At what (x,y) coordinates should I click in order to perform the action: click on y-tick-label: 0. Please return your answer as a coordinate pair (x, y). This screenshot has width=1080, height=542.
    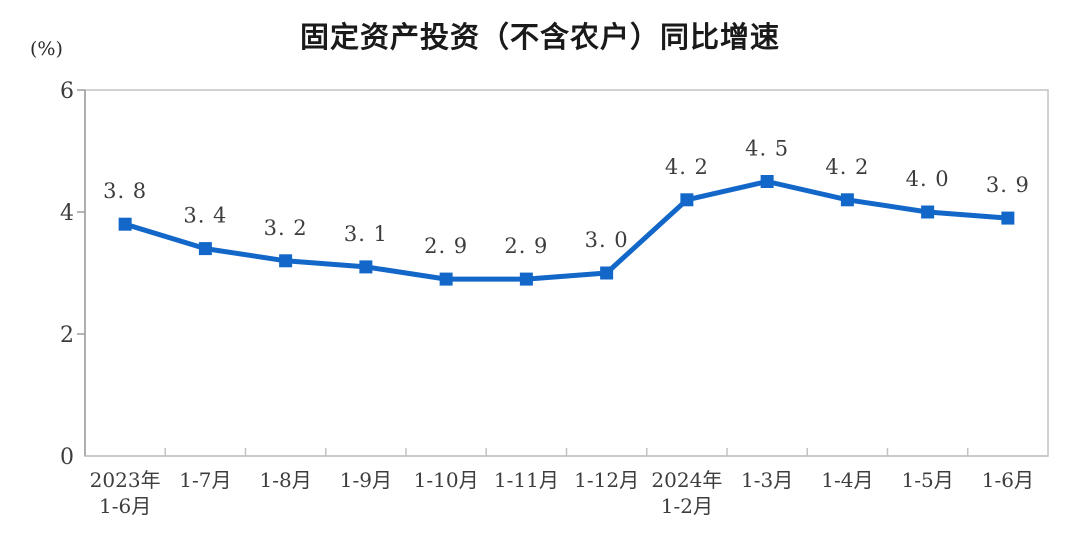
    Looking at the image, I should click on (67, 457).